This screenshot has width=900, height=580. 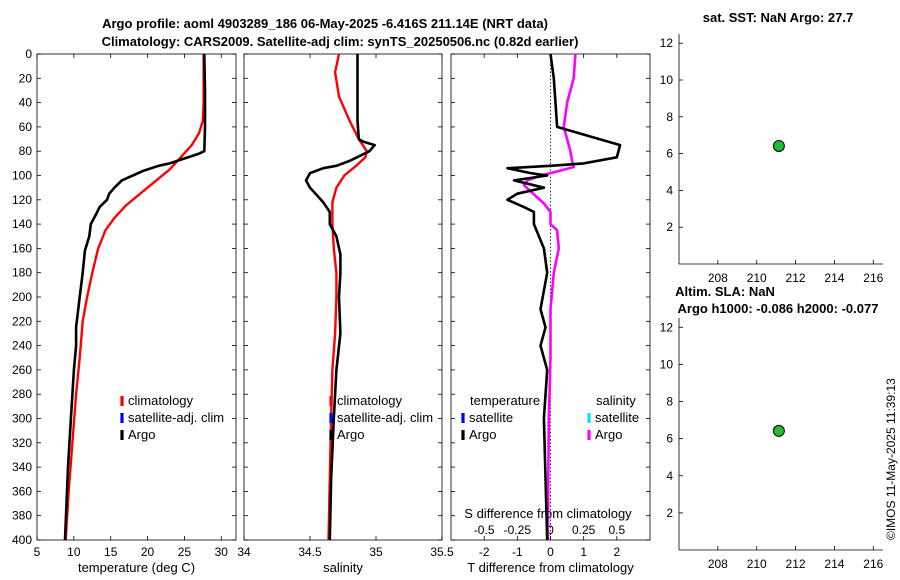 I want to click on diff-legend-header-salinity: salinity, so click(x=616, y=400).